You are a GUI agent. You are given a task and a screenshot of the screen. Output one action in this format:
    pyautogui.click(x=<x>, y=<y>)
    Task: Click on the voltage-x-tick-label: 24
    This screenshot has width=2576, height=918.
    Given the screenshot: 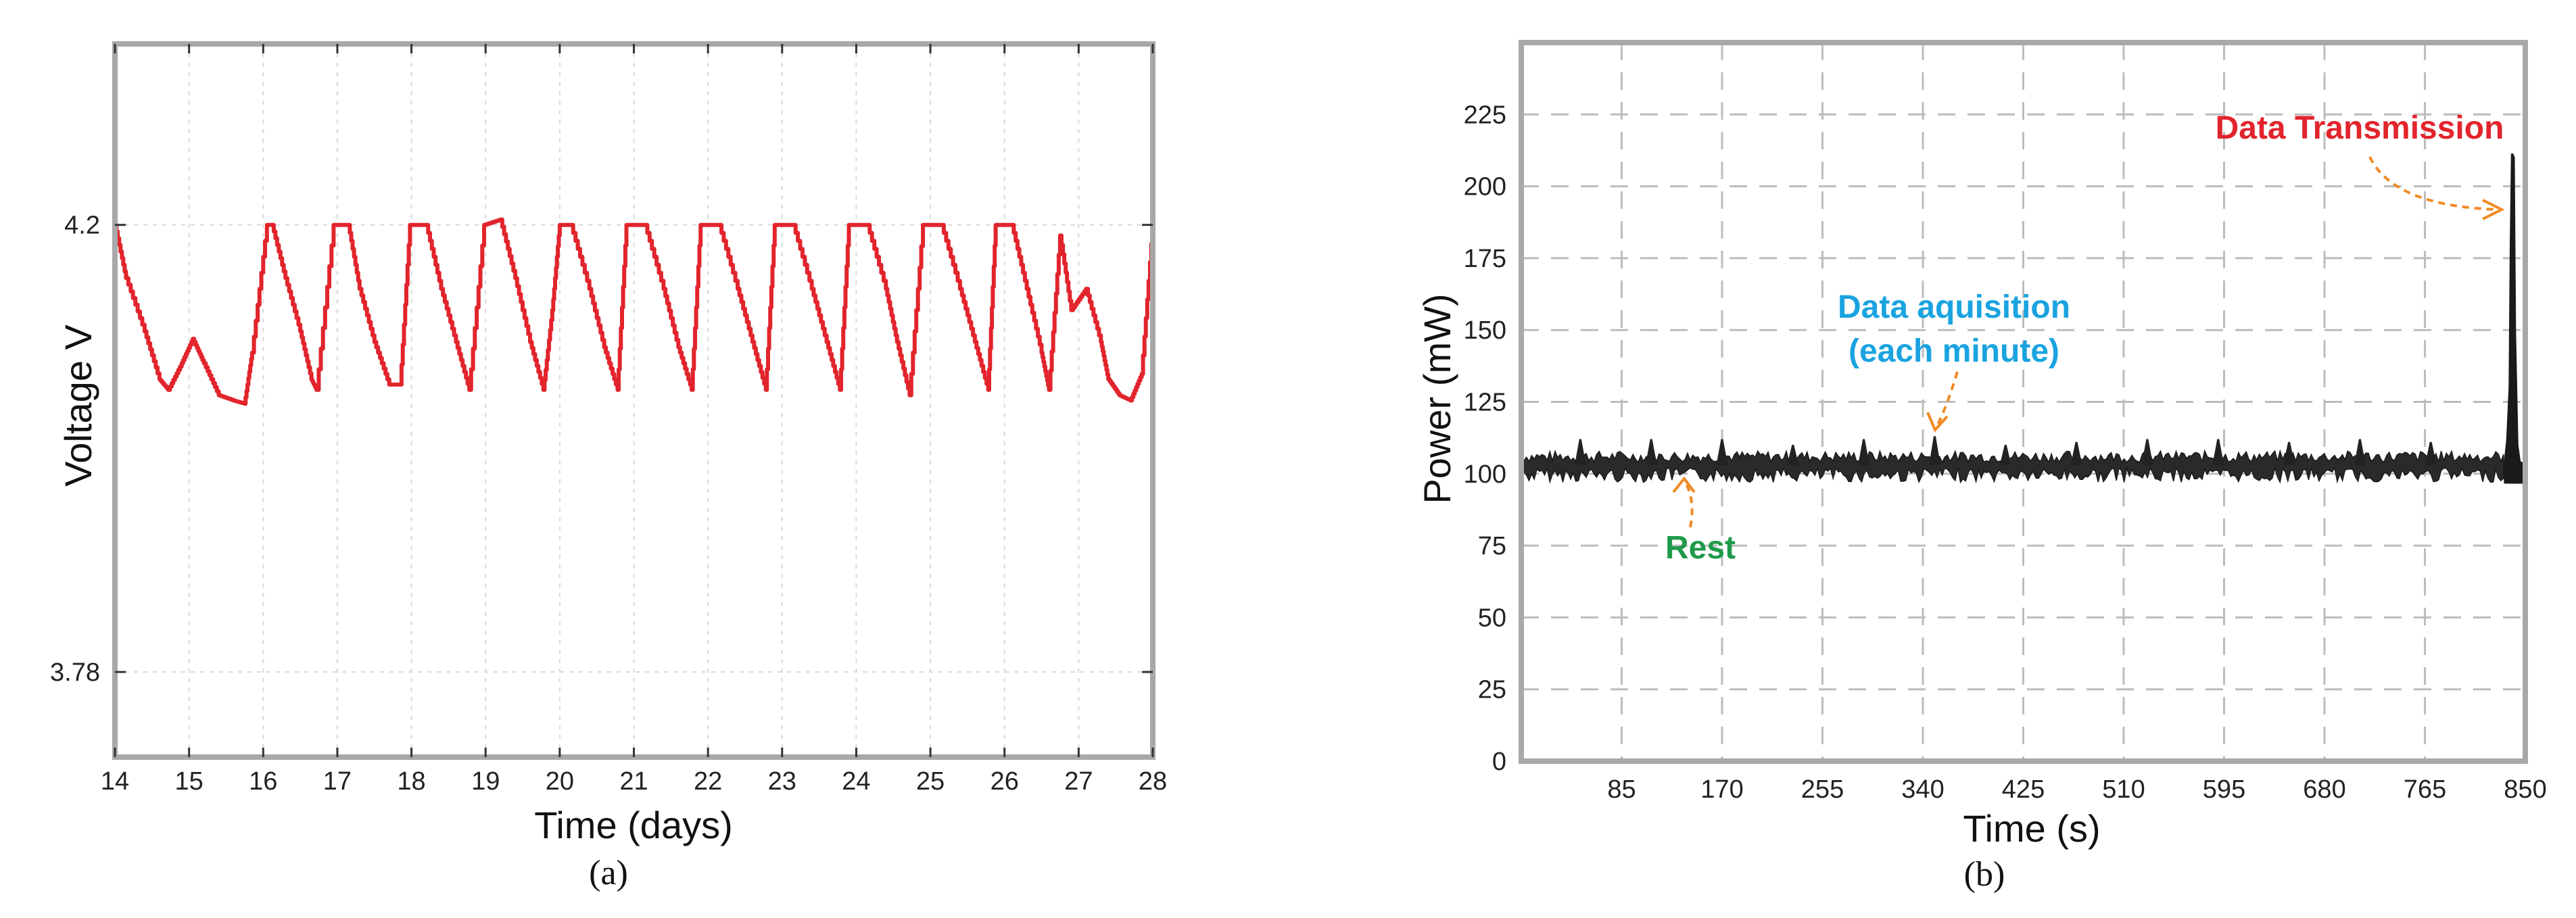 What is the action you would take?
    pyautogui.click(x=856, y=782)
    